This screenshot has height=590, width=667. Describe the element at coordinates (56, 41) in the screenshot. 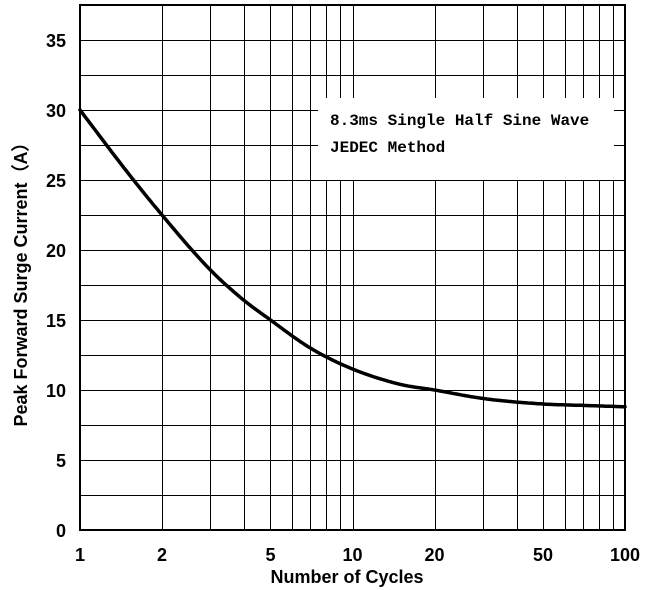

I see `y-tick-label: 35` at that location.